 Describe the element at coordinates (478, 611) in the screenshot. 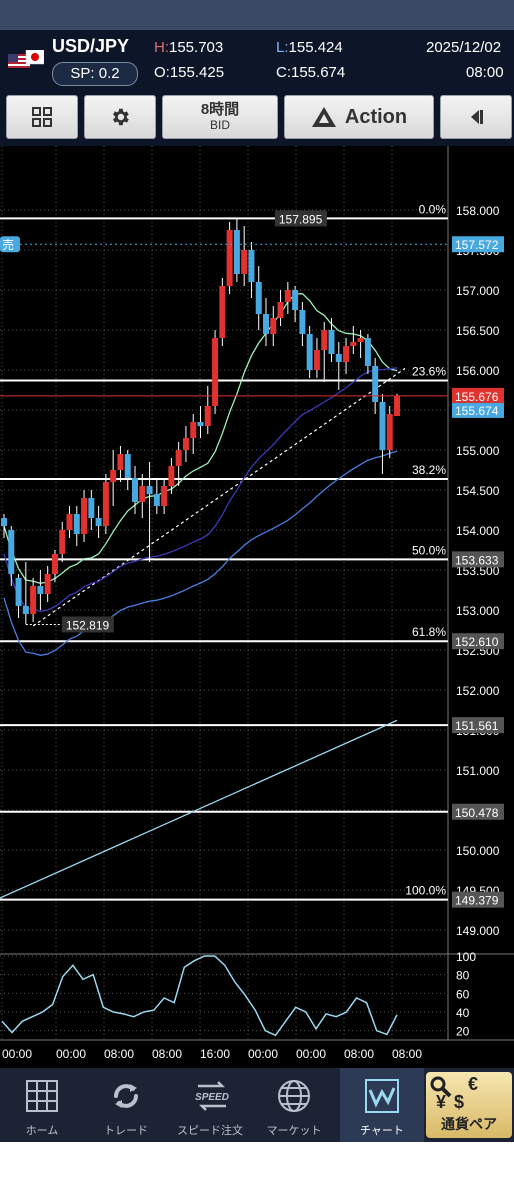

I see `y-tick-label: 153.000` at that location.